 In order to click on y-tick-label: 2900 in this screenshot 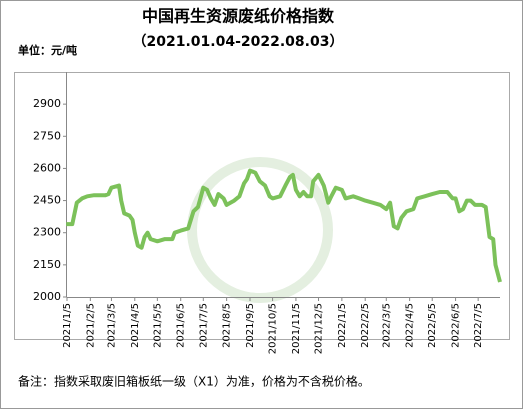, I will do `click(47, 103)`.